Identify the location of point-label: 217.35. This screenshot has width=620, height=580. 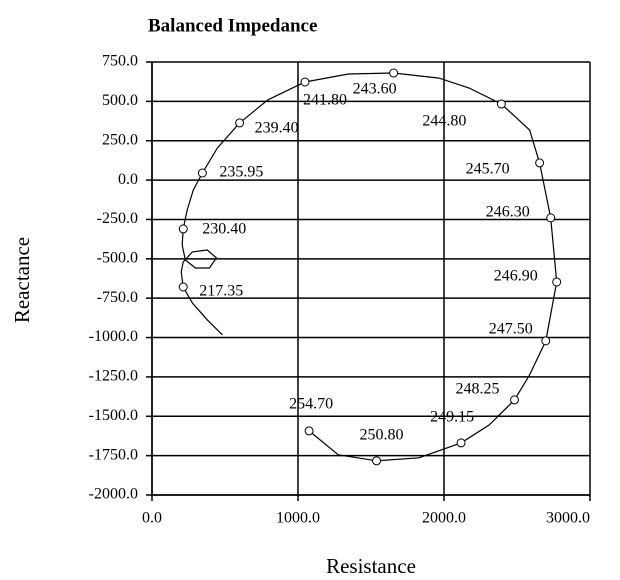
(221, 291).